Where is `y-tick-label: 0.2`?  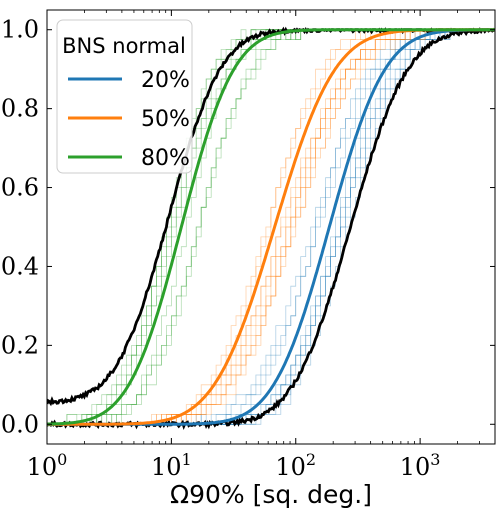 y-tick-label: 0.2 is located at coordinates (20, 345).